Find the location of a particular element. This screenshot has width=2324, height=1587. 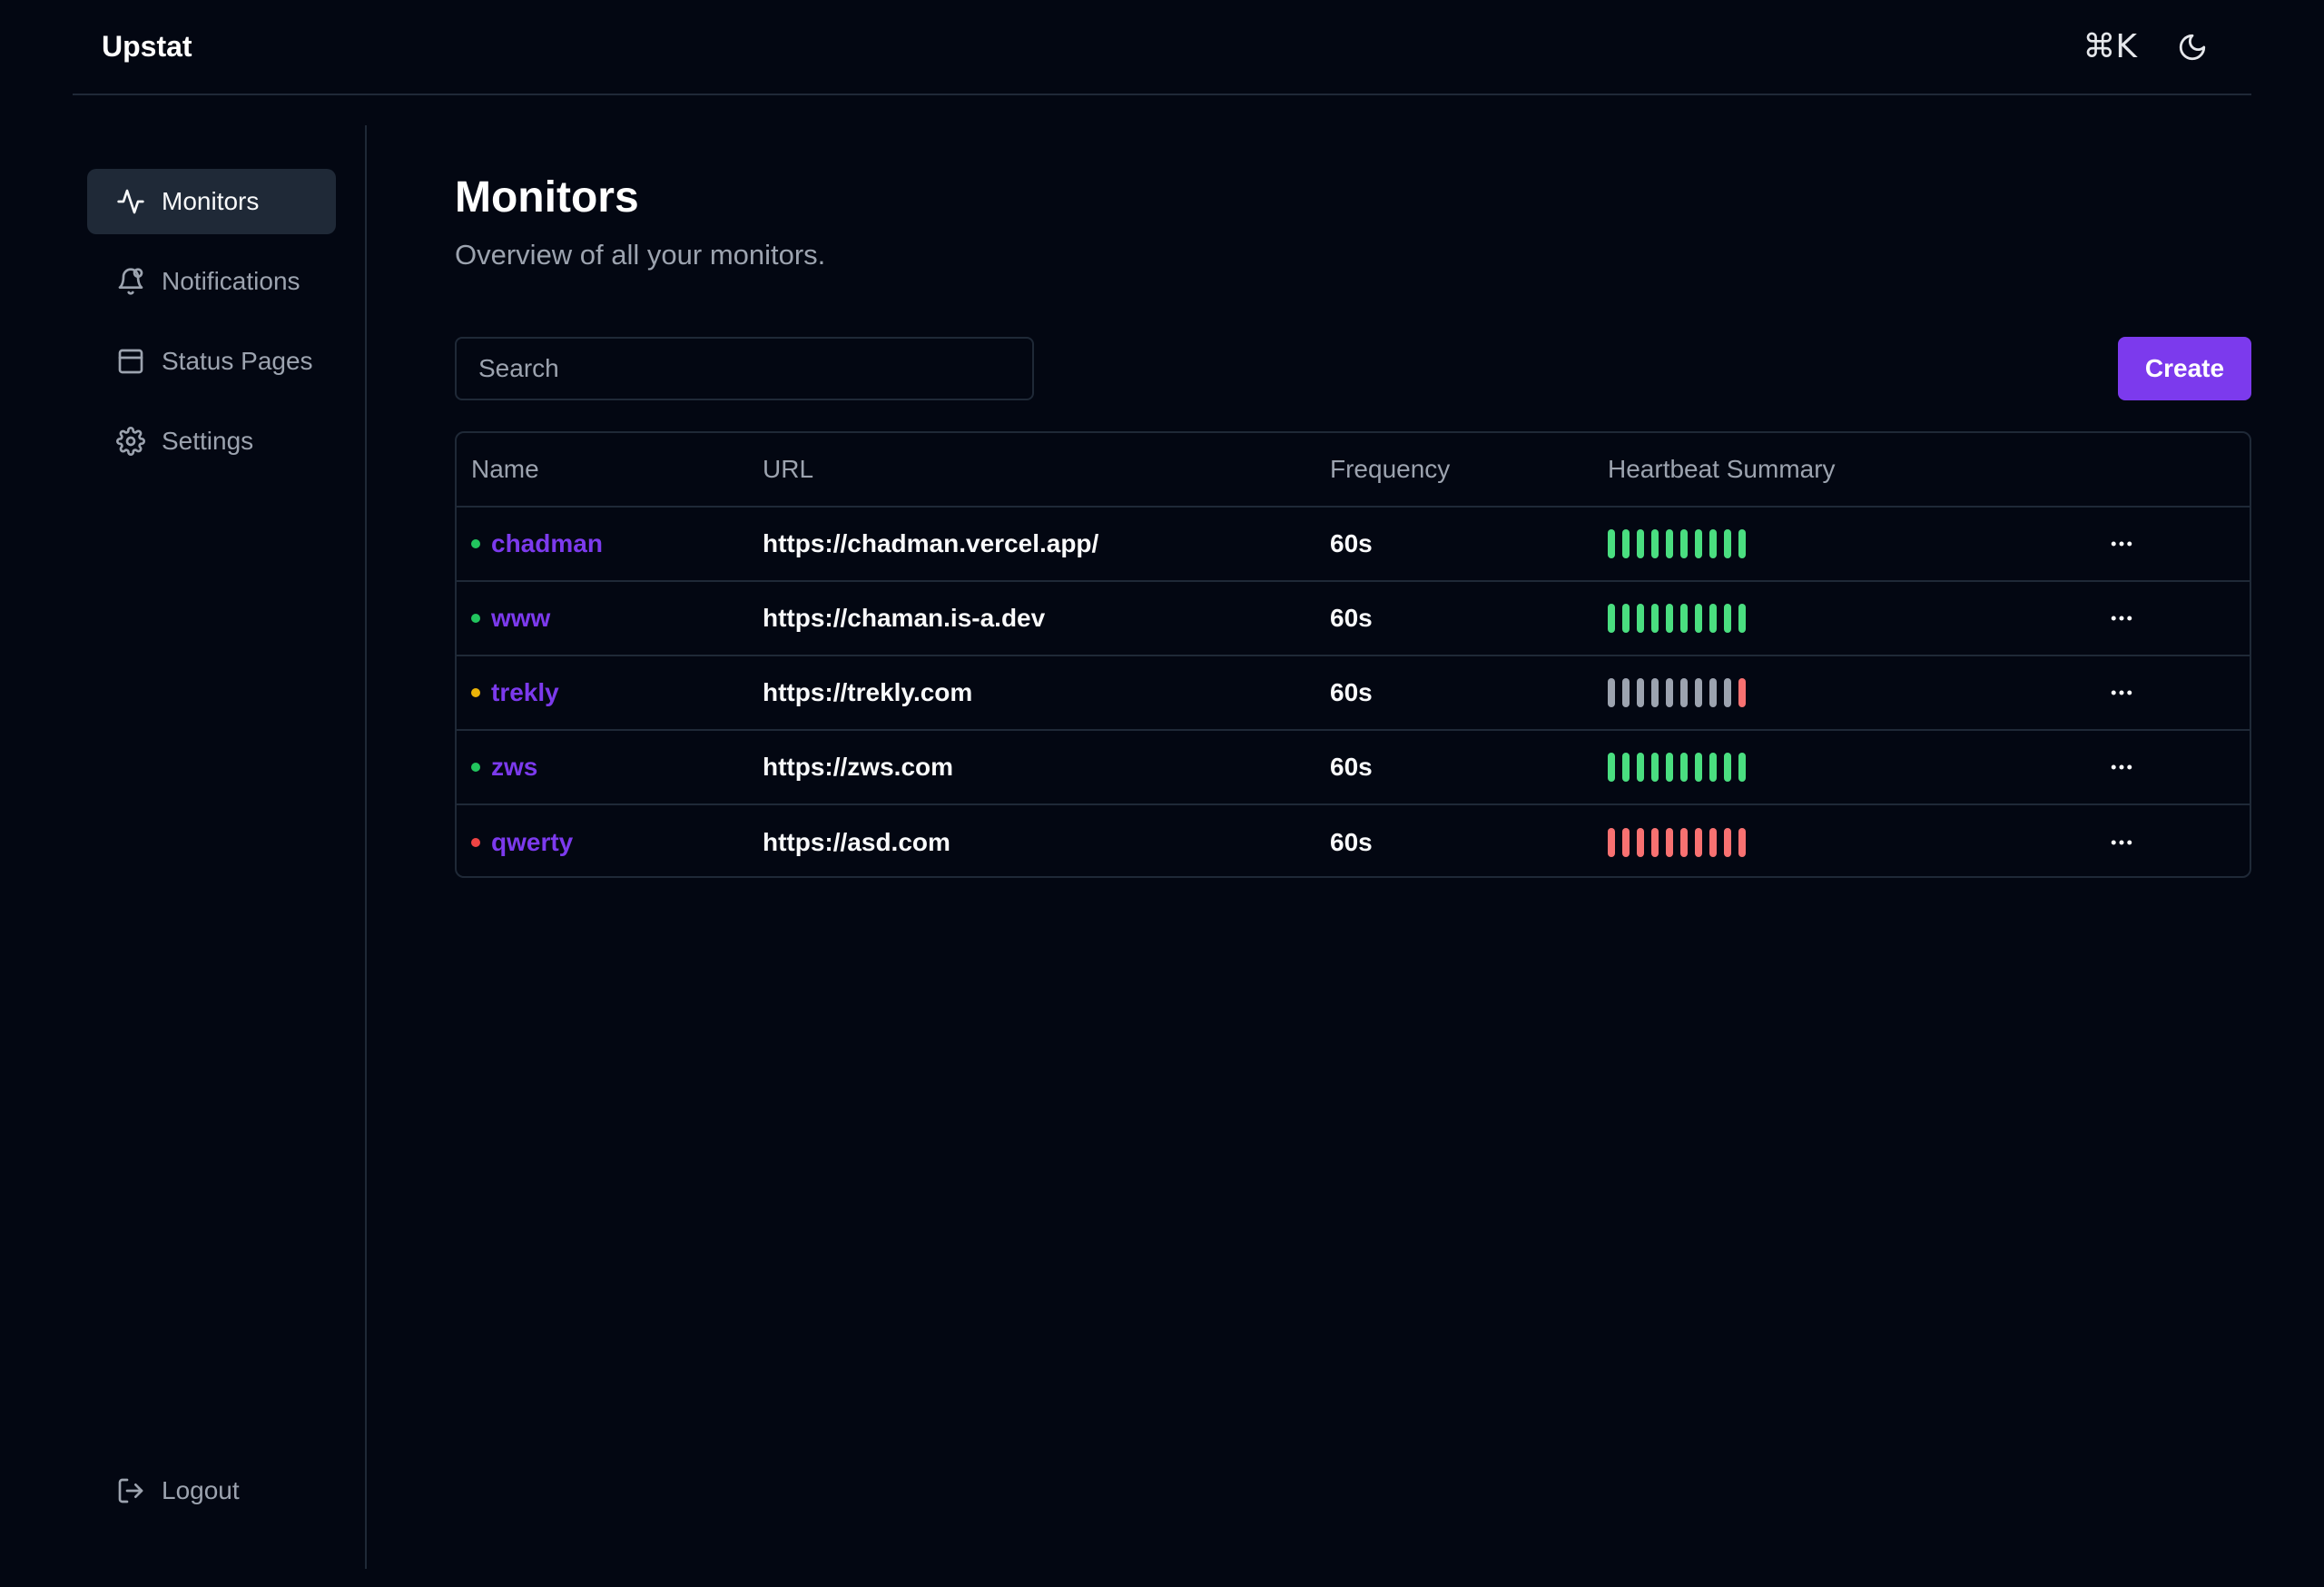

monitor-name-link: qwerty is located at coordinates (532, 842).